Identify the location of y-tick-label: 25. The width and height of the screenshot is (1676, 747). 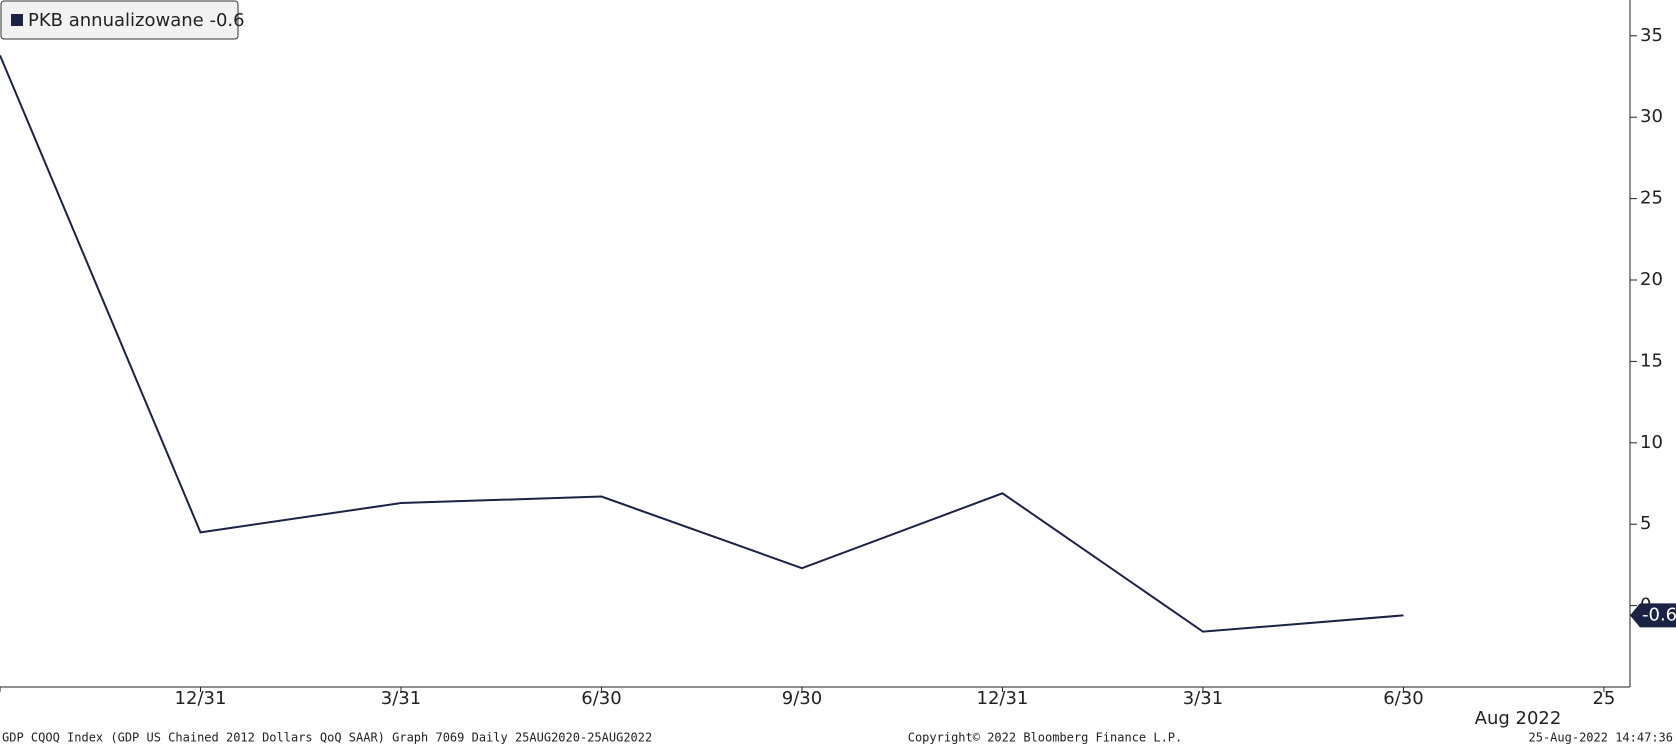
(1651, 198).